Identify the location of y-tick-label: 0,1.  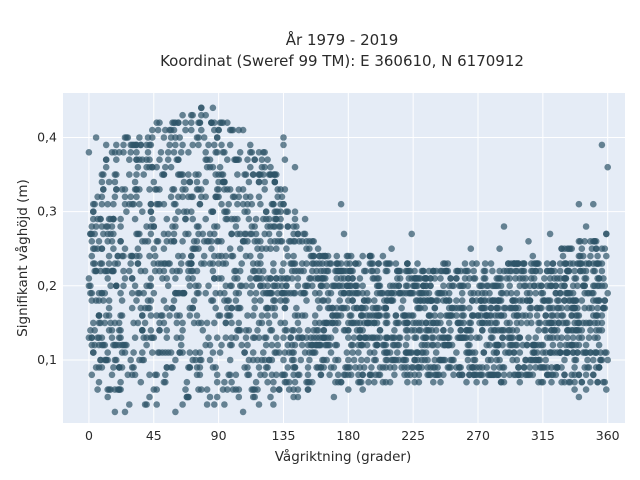
(47, 359).